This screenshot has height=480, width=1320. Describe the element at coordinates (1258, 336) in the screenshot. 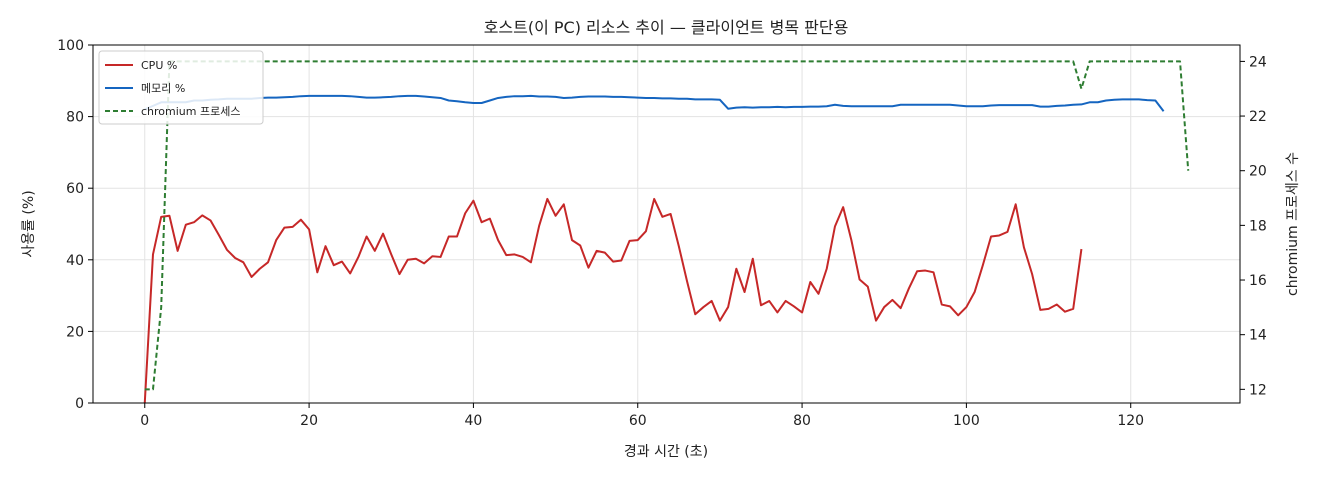

I see `y2-tick-label: 14` at that location.